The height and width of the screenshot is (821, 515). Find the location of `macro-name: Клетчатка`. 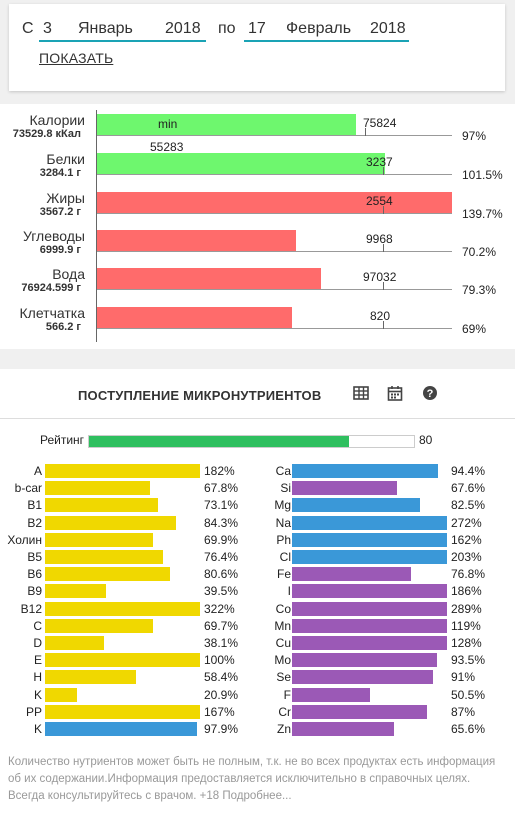

macro-name: Клетчатка is located at coordinates (52, 313).